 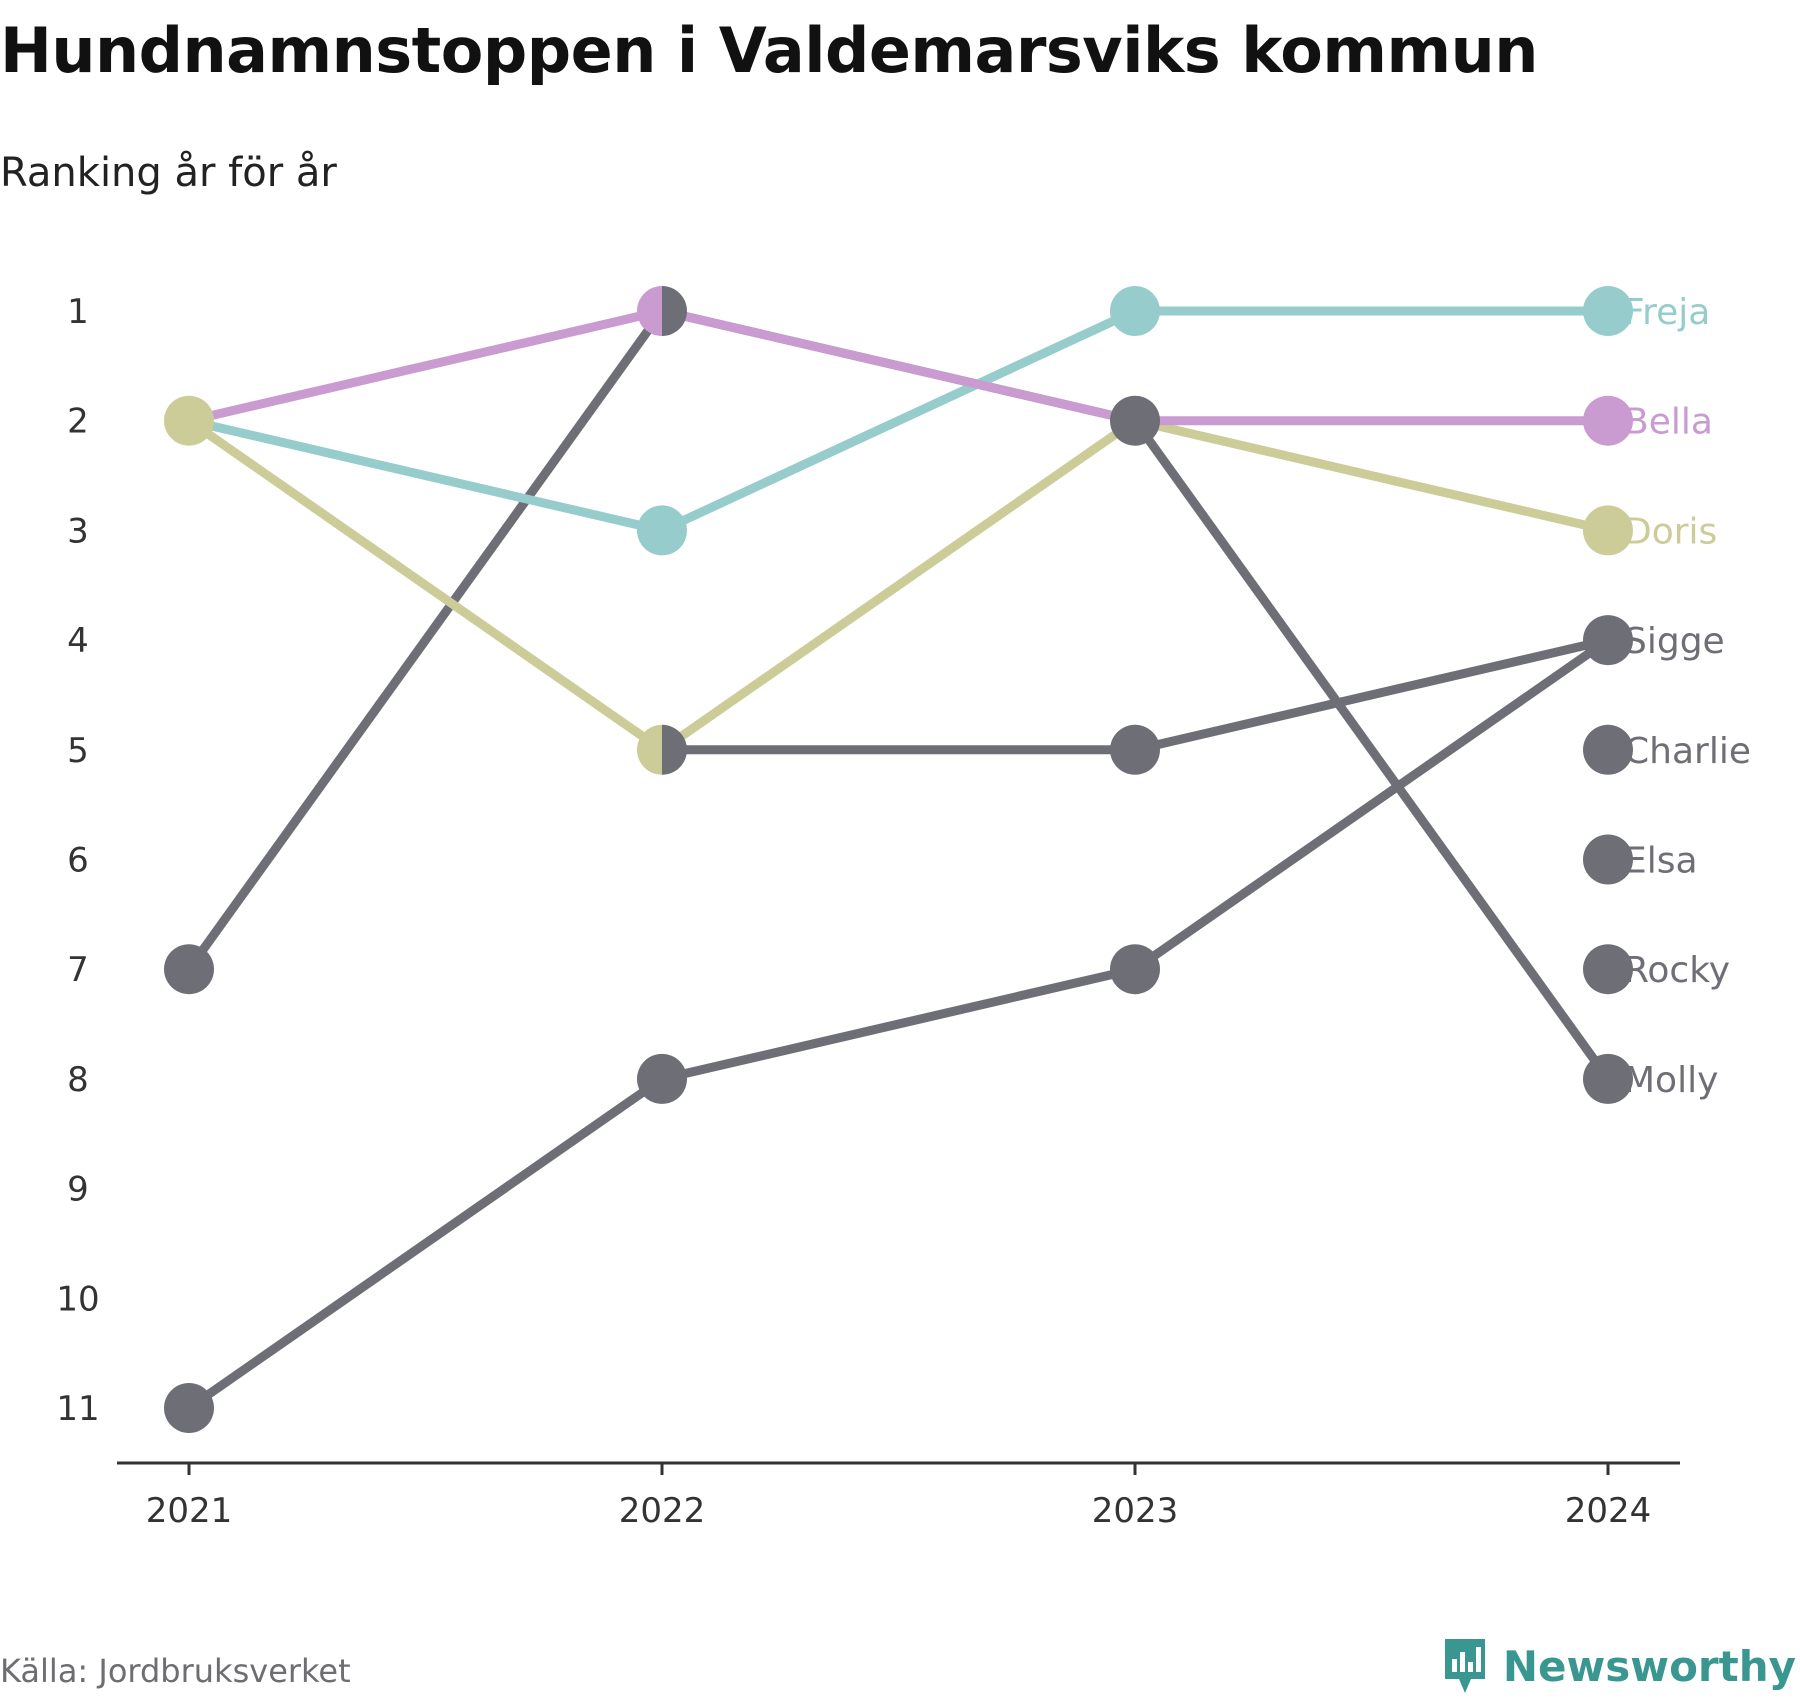 I want to click on y-tick-label: 2, so click(x=78, y=422).